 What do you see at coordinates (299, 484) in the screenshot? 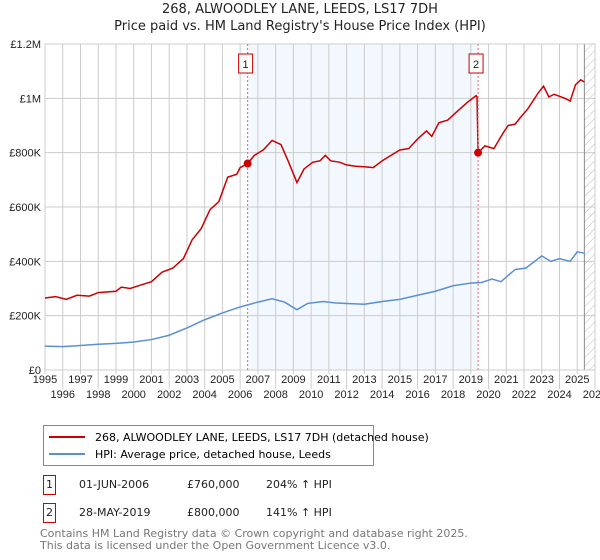
I see `transaction-hpi: 204% ↑ HPI` at bounding box center [299, 484].